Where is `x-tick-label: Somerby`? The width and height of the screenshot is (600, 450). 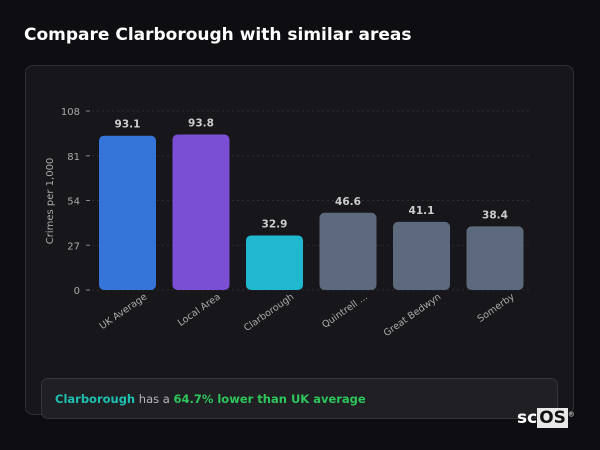 x-tick-label: Somerby is located at coordinates (496, 308).